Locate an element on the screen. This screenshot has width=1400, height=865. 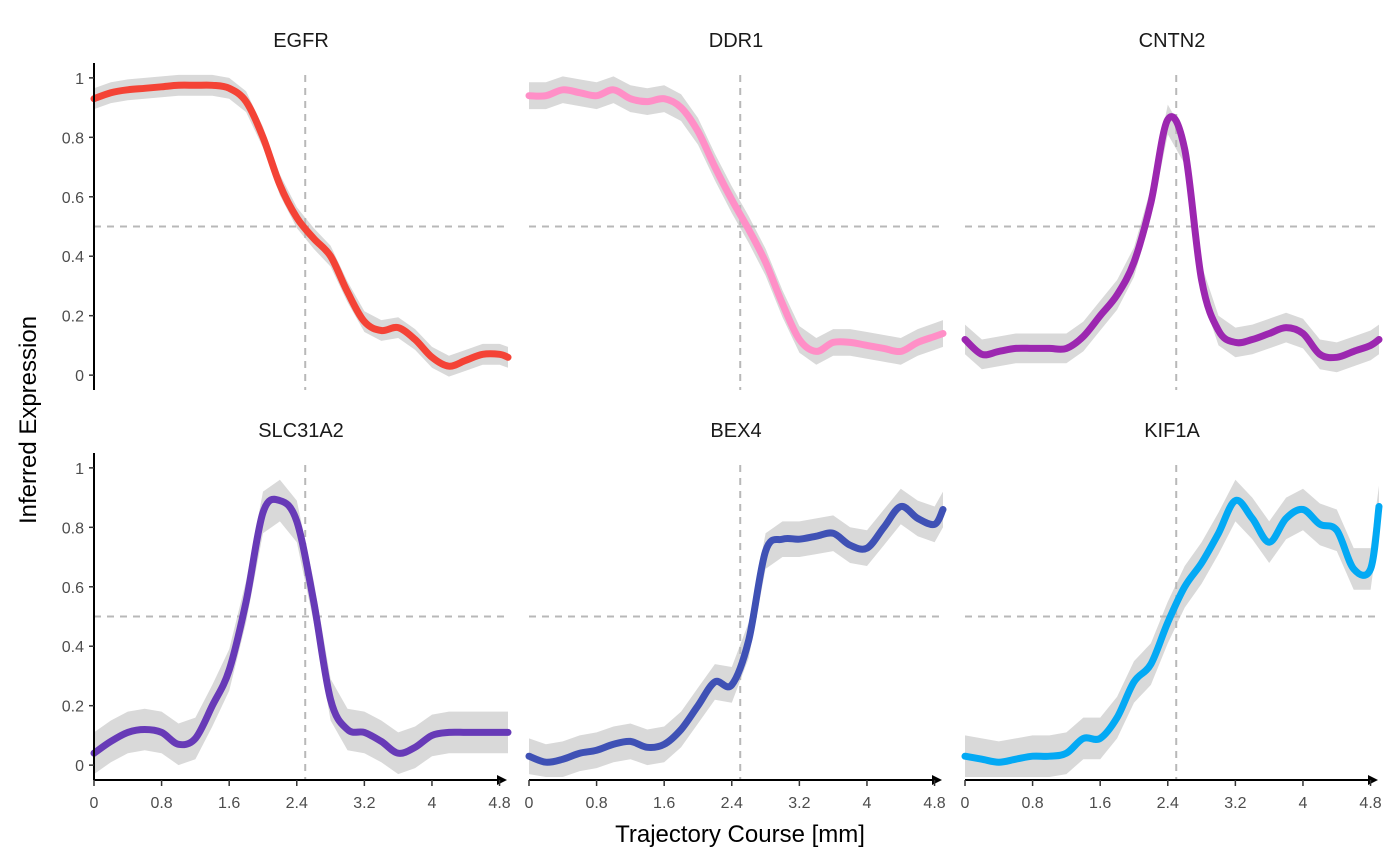
series-line-bex4 is located at coordinates (736, 634).